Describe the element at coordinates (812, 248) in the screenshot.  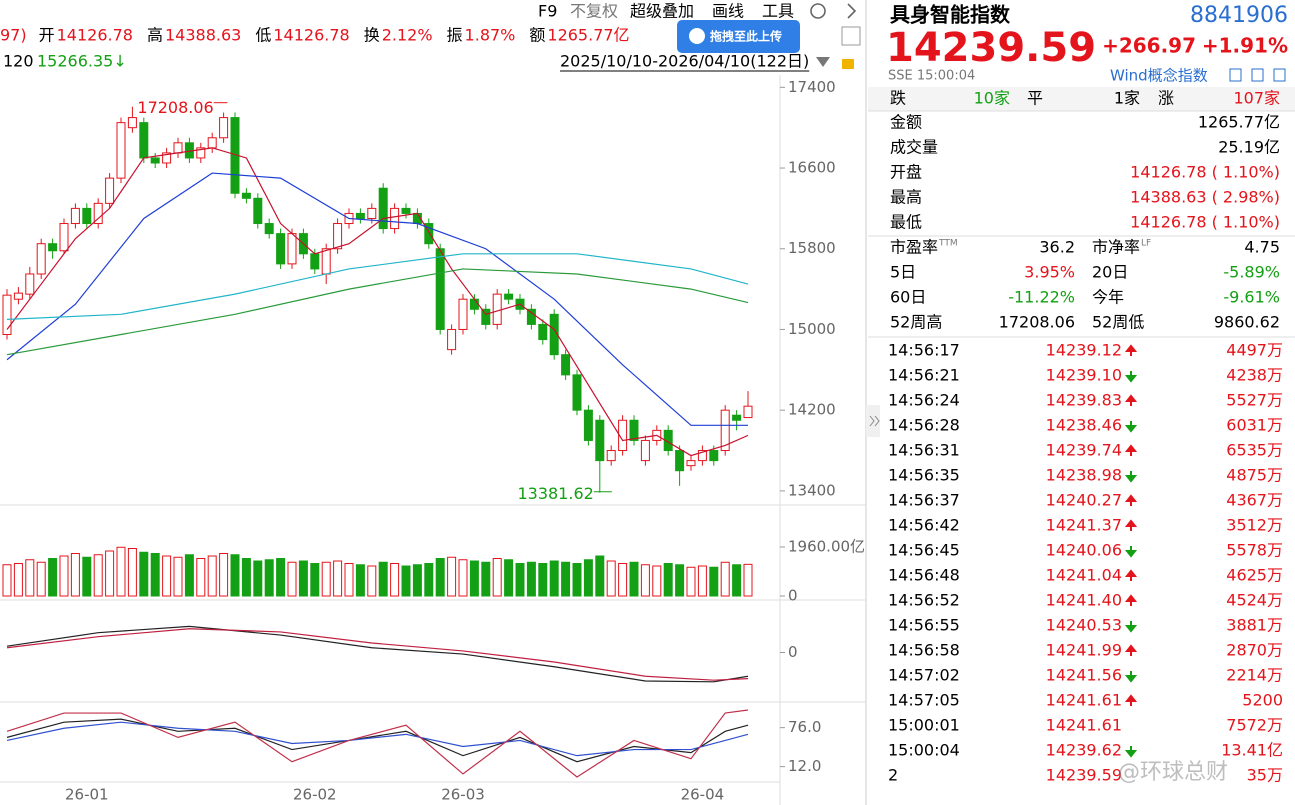
I see `y-tick-label: 15800` at that location.